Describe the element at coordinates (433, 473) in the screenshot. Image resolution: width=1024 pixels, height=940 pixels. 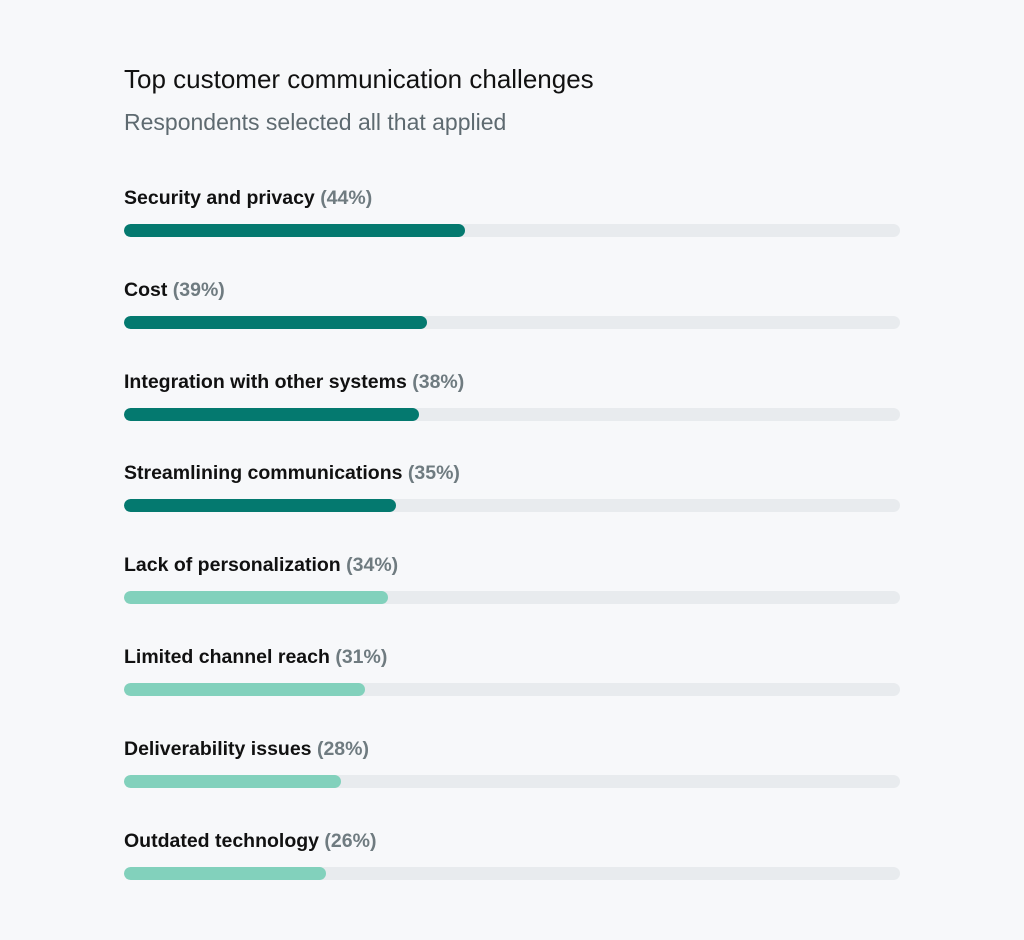
I see `value-label: (35%)` at that location.